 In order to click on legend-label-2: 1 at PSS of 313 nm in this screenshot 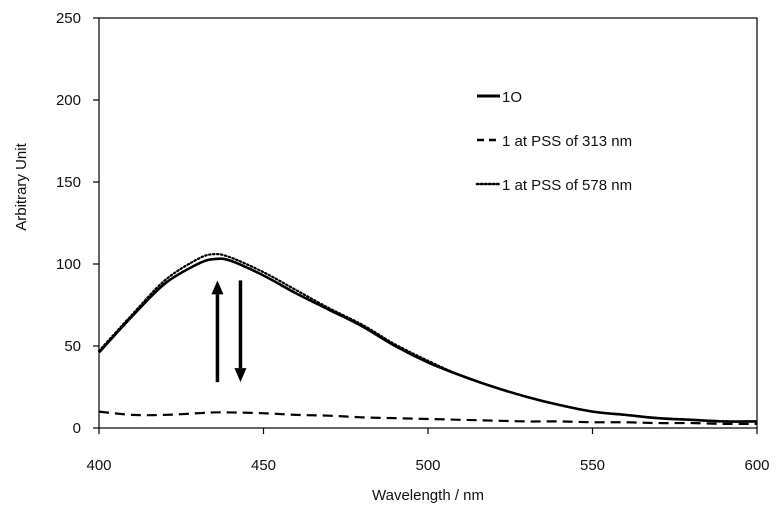, I will do `click(567, 141)`.